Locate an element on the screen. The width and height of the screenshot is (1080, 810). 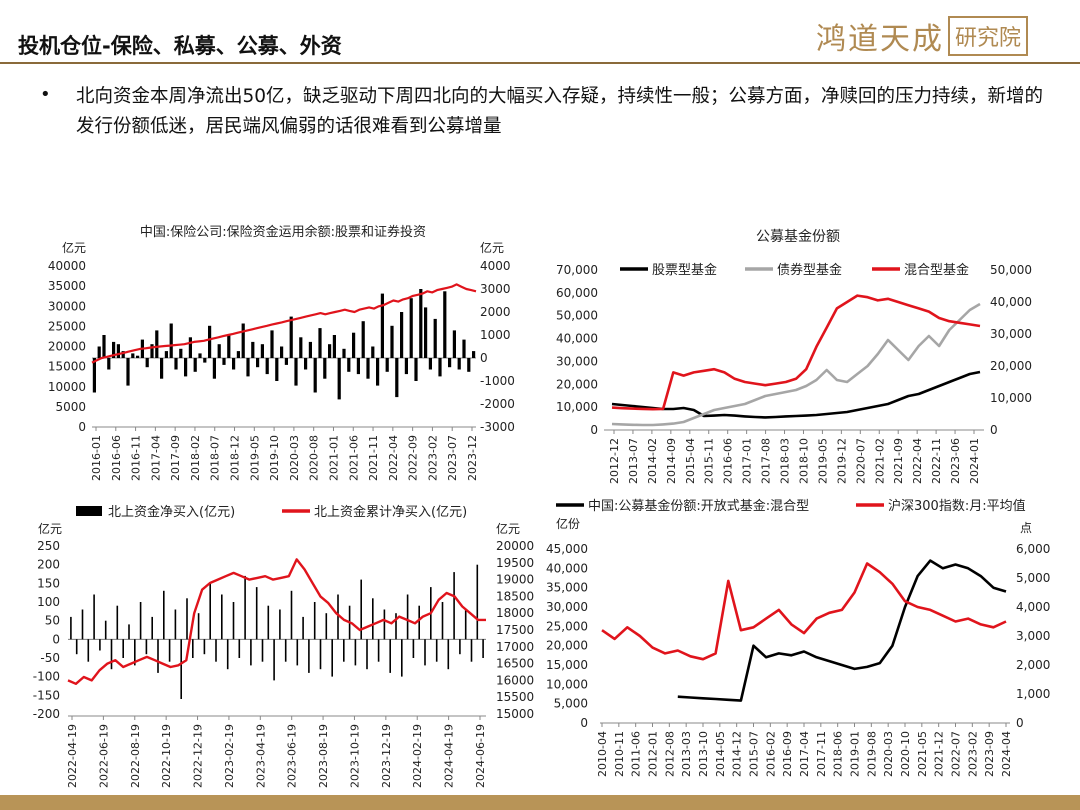
chart3-xtick-label: 2023-02-19 is located at coordinates (229, 756).